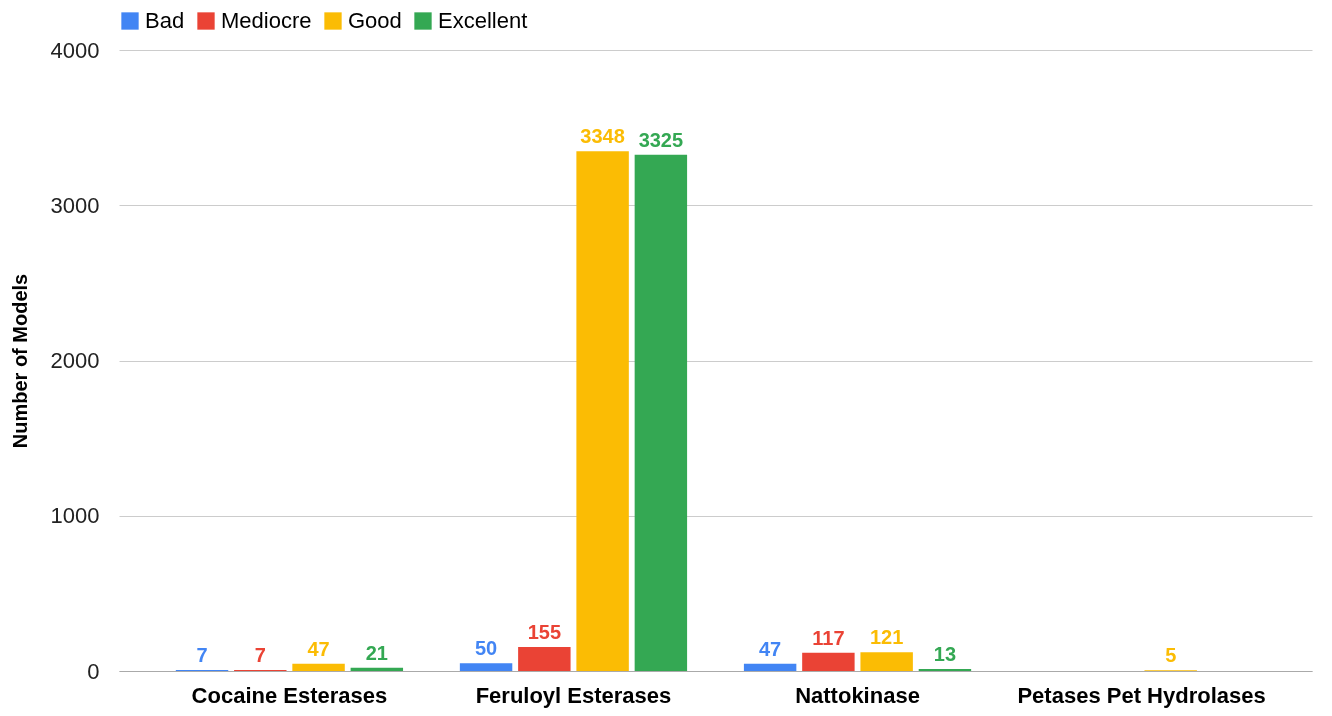 The width and height of the screenshot is (1332, 716). Describe the element at coordinates (165, 20) in the screenshot. I see `legend-label: Bad` at that location.